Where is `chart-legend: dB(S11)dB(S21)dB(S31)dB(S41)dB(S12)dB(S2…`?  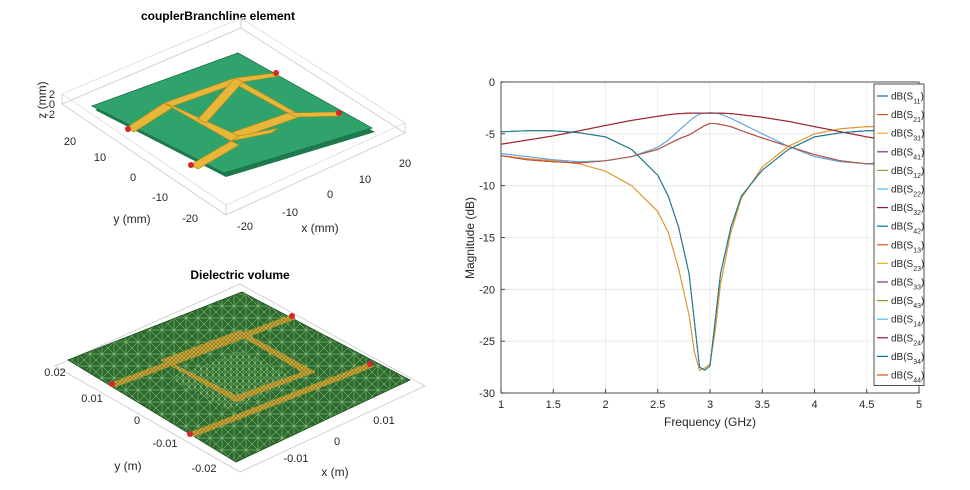 chart-legend: dB(S11)dB(S21)dB(S31)dB(S41)dB(S12)dB(S2… is located at coordinates (899, 235).